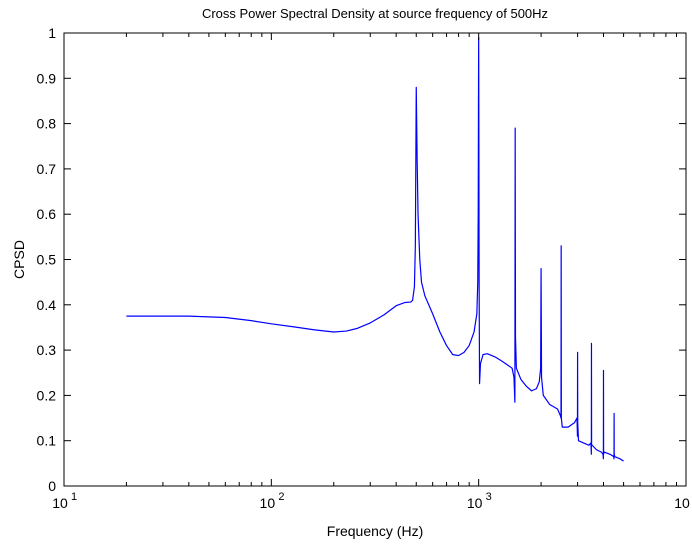 This screenshot has width=692, height=546. What do you see at coordinates (489, 497) in the screenshot?
I see `x-tick-exponent: 3` at bounding box center [489, 497].